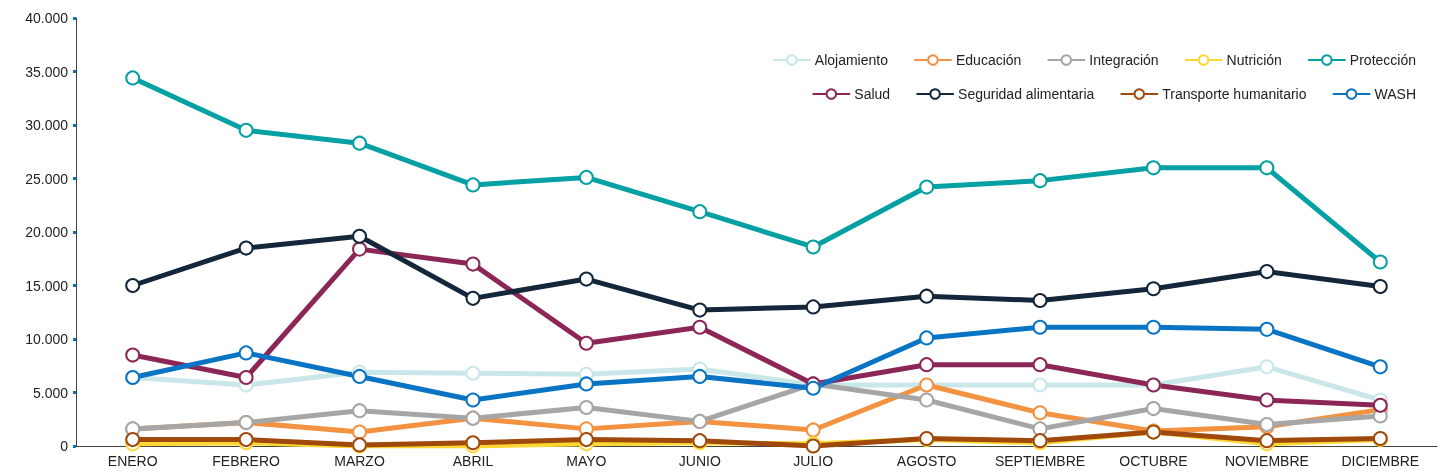 This screenshot has height=475, width=1441. Describe the element at coordinates (1266, 461) in the screenshot. I see `x-tick-label: NOVIEMBRE` at that location.